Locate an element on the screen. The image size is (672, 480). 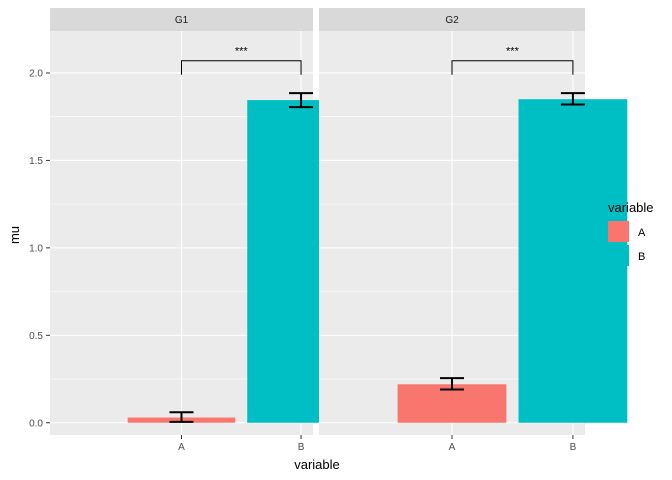
y-axis: 0.0 0.5 1.0 1.5 2.0 is located at coordinates (39, 248).